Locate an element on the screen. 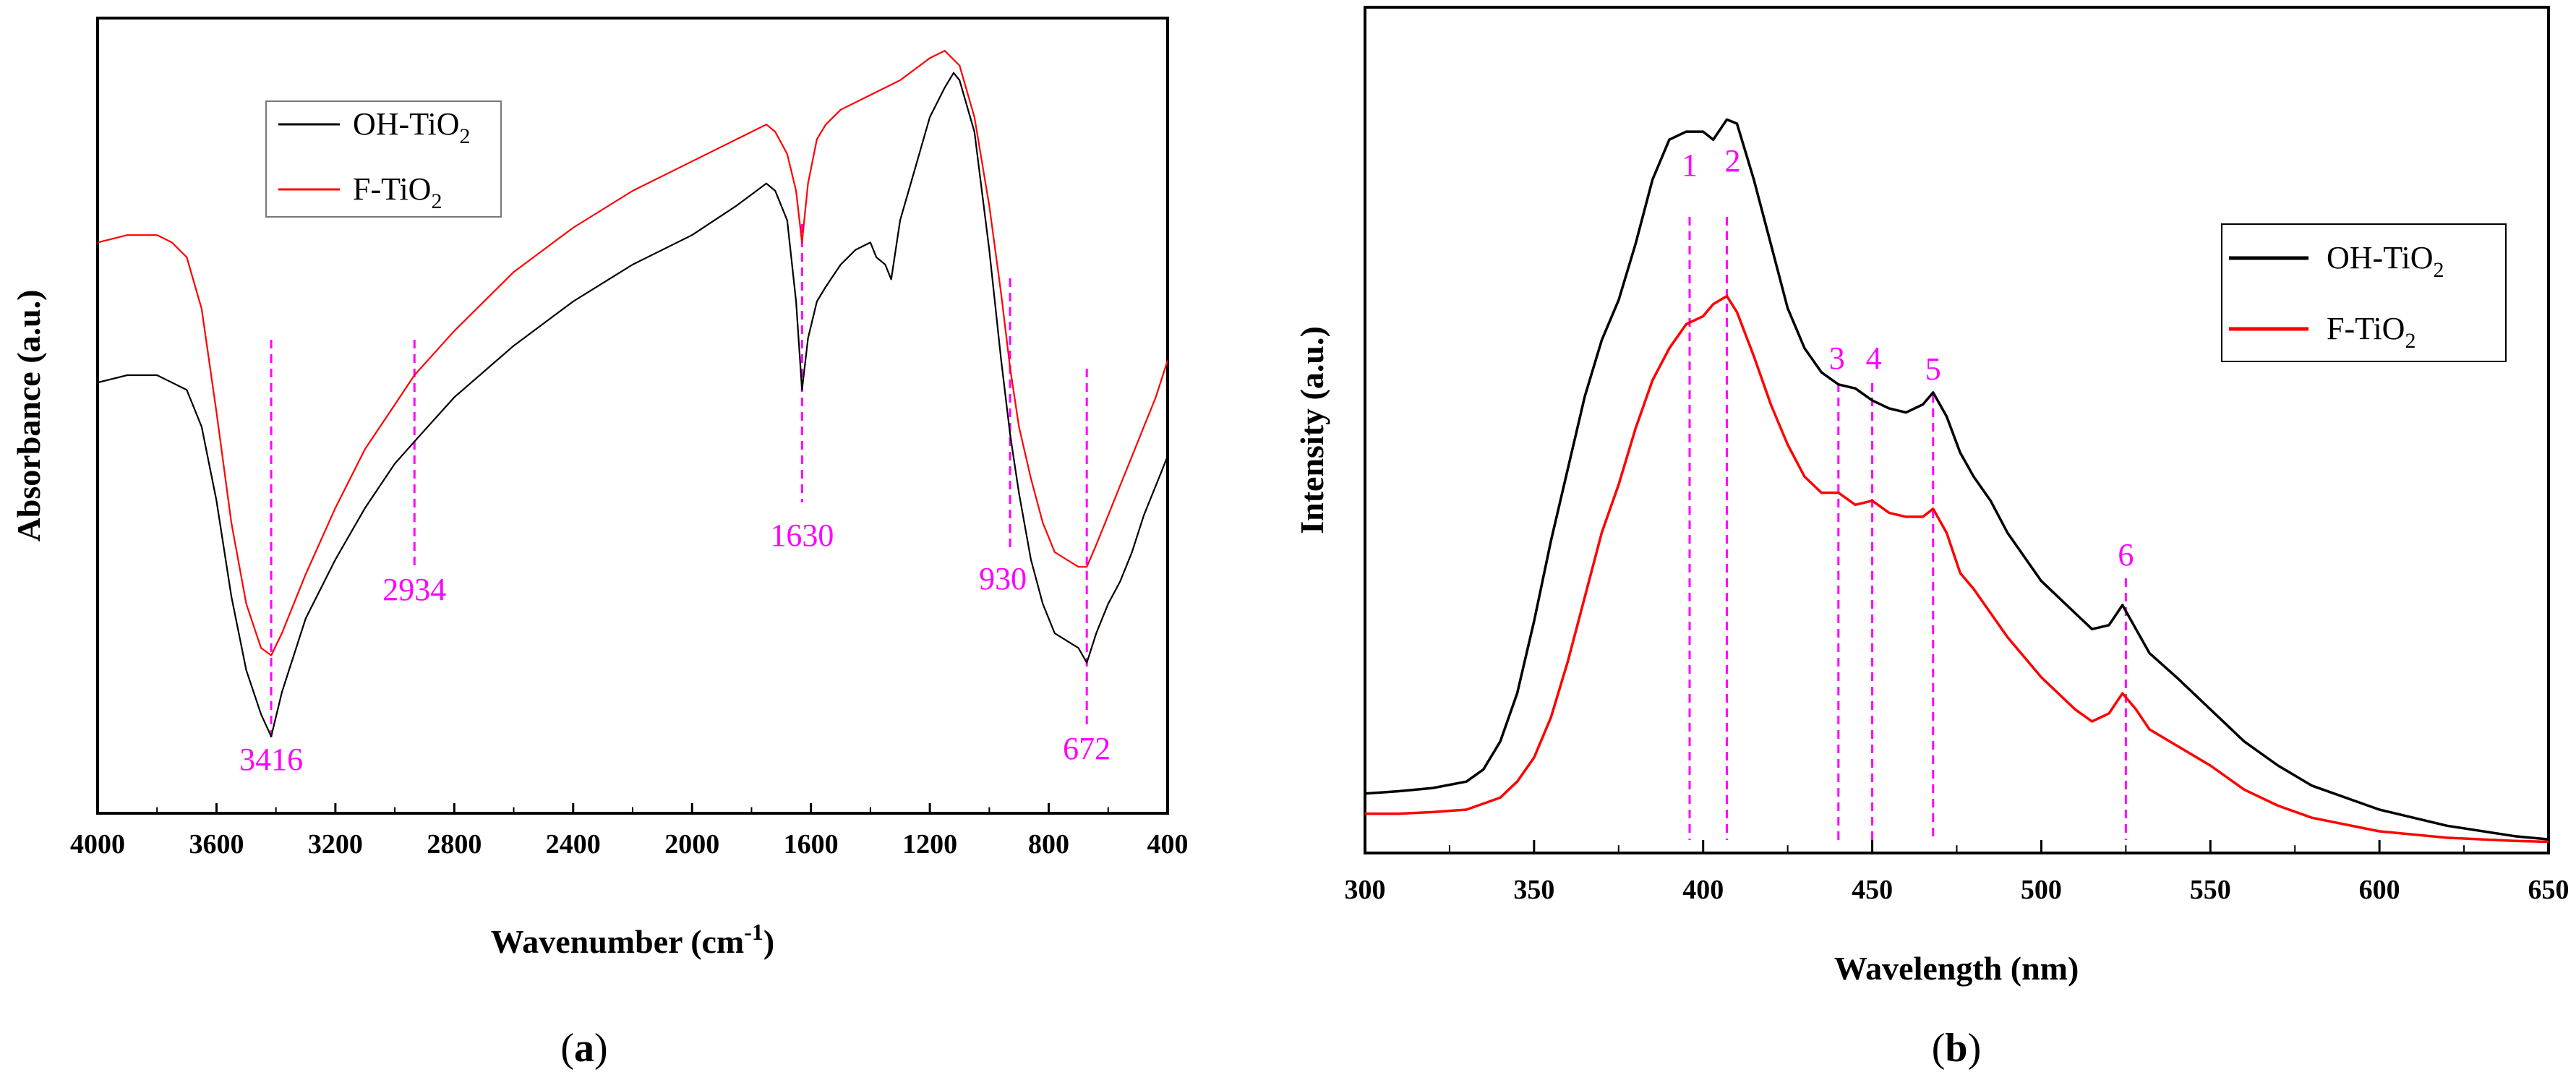 Image resolution: width=2576 pixels, height=1080 pixels. x-tick-label: 3200 is located at coordinates (335, 844).